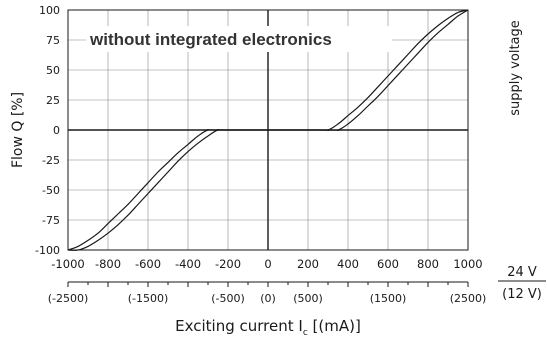  What do you see at coordinates (305, 333) in the screenshot?
I see `x-axis-label-subscript: c` at bounding box center [305, 333].